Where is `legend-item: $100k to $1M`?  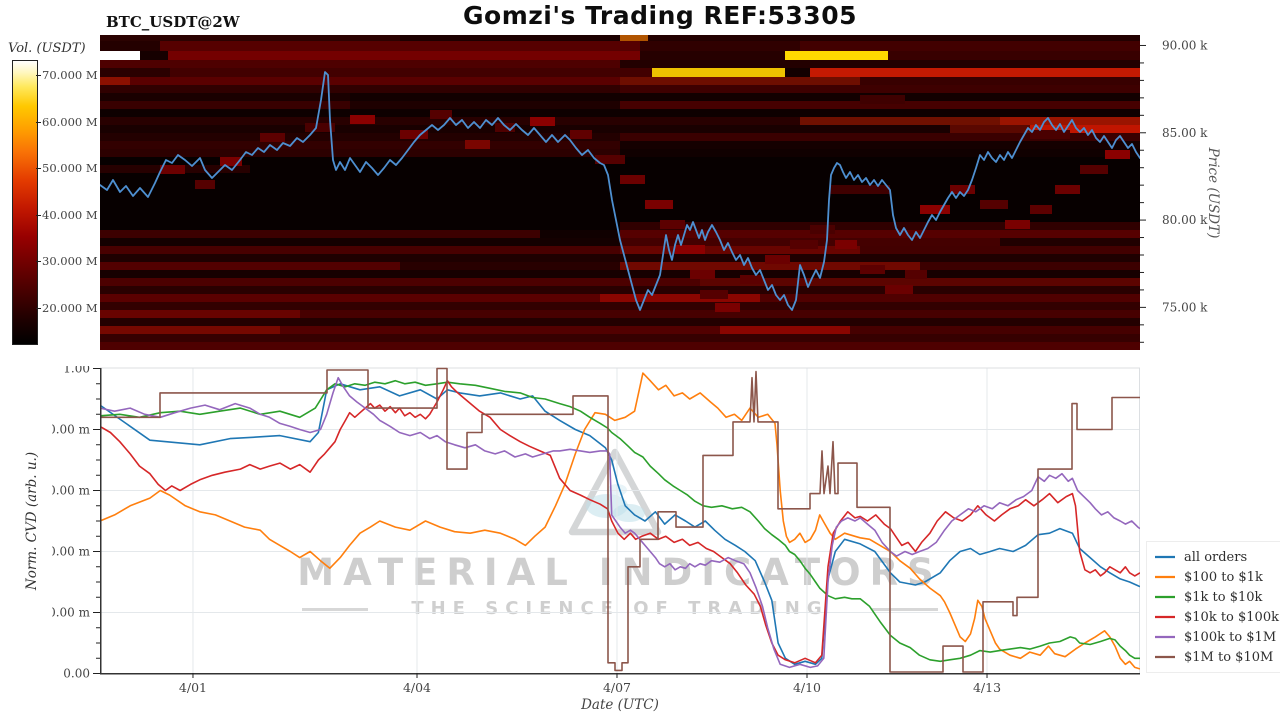
legend-item: $100k to $1M is located at coordinates (1216, 637).